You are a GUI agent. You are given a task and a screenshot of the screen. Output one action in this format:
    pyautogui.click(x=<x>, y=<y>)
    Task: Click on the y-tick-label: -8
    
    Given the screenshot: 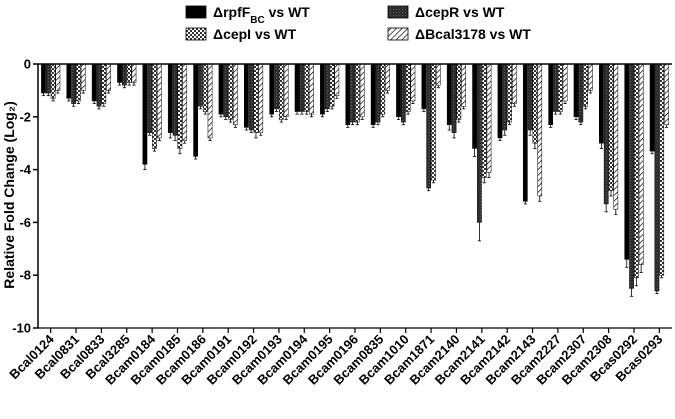 What is the action you would take?
    pyautogui.click(x=25, y=275)
    